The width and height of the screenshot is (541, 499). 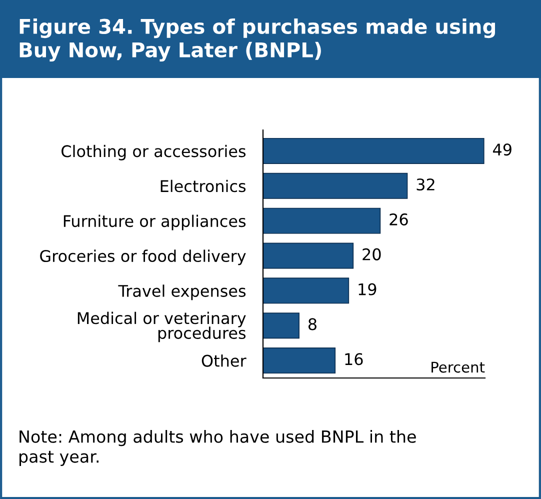 I want to click on y-tick-label: Furniture or appliances, so click(x=155, y=222).